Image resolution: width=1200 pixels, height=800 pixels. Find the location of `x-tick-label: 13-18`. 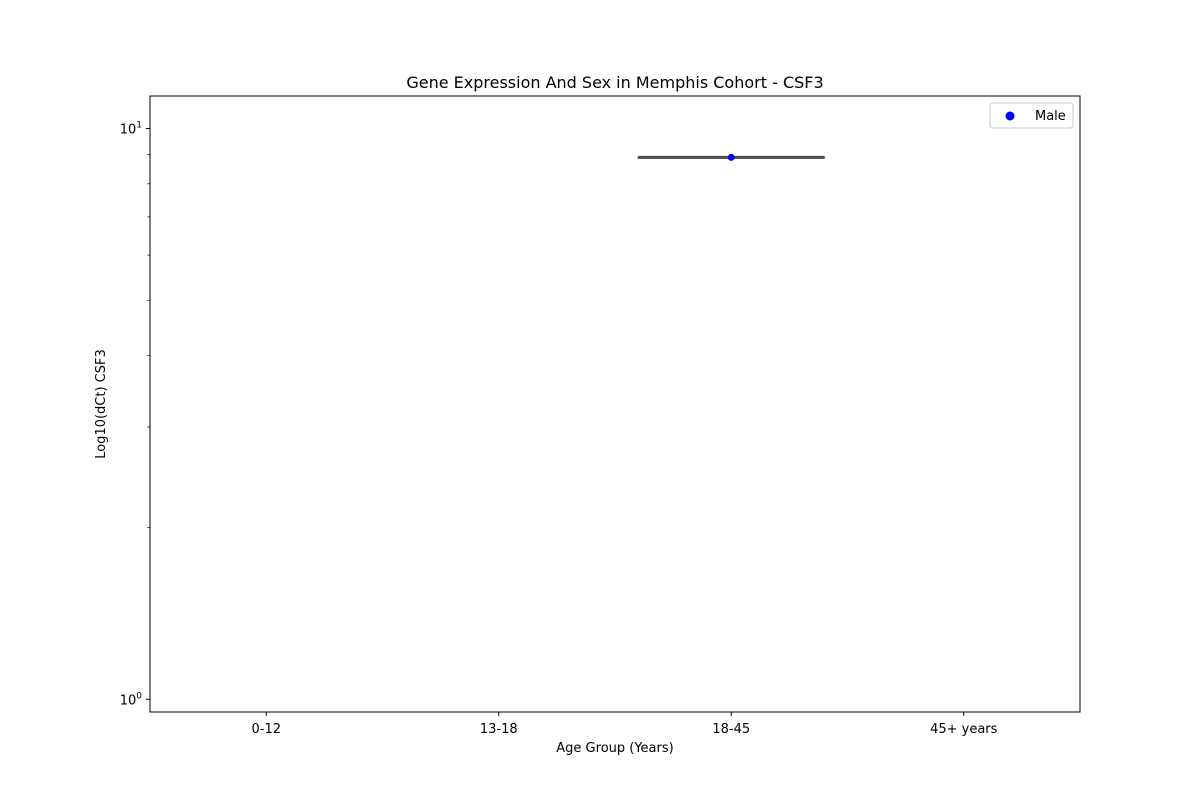

x-tick-label: 13-18 is located at coordinates (499, 729).